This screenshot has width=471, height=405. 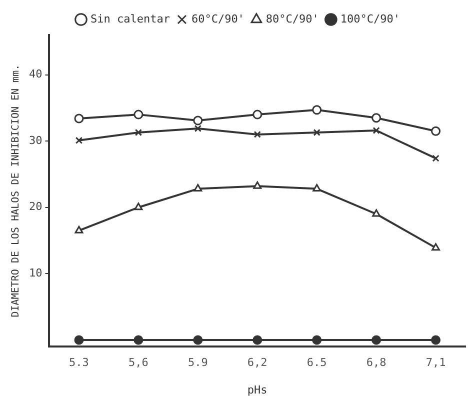 I want to click on x-axis-title: pHs, so click(x=257, y=389).